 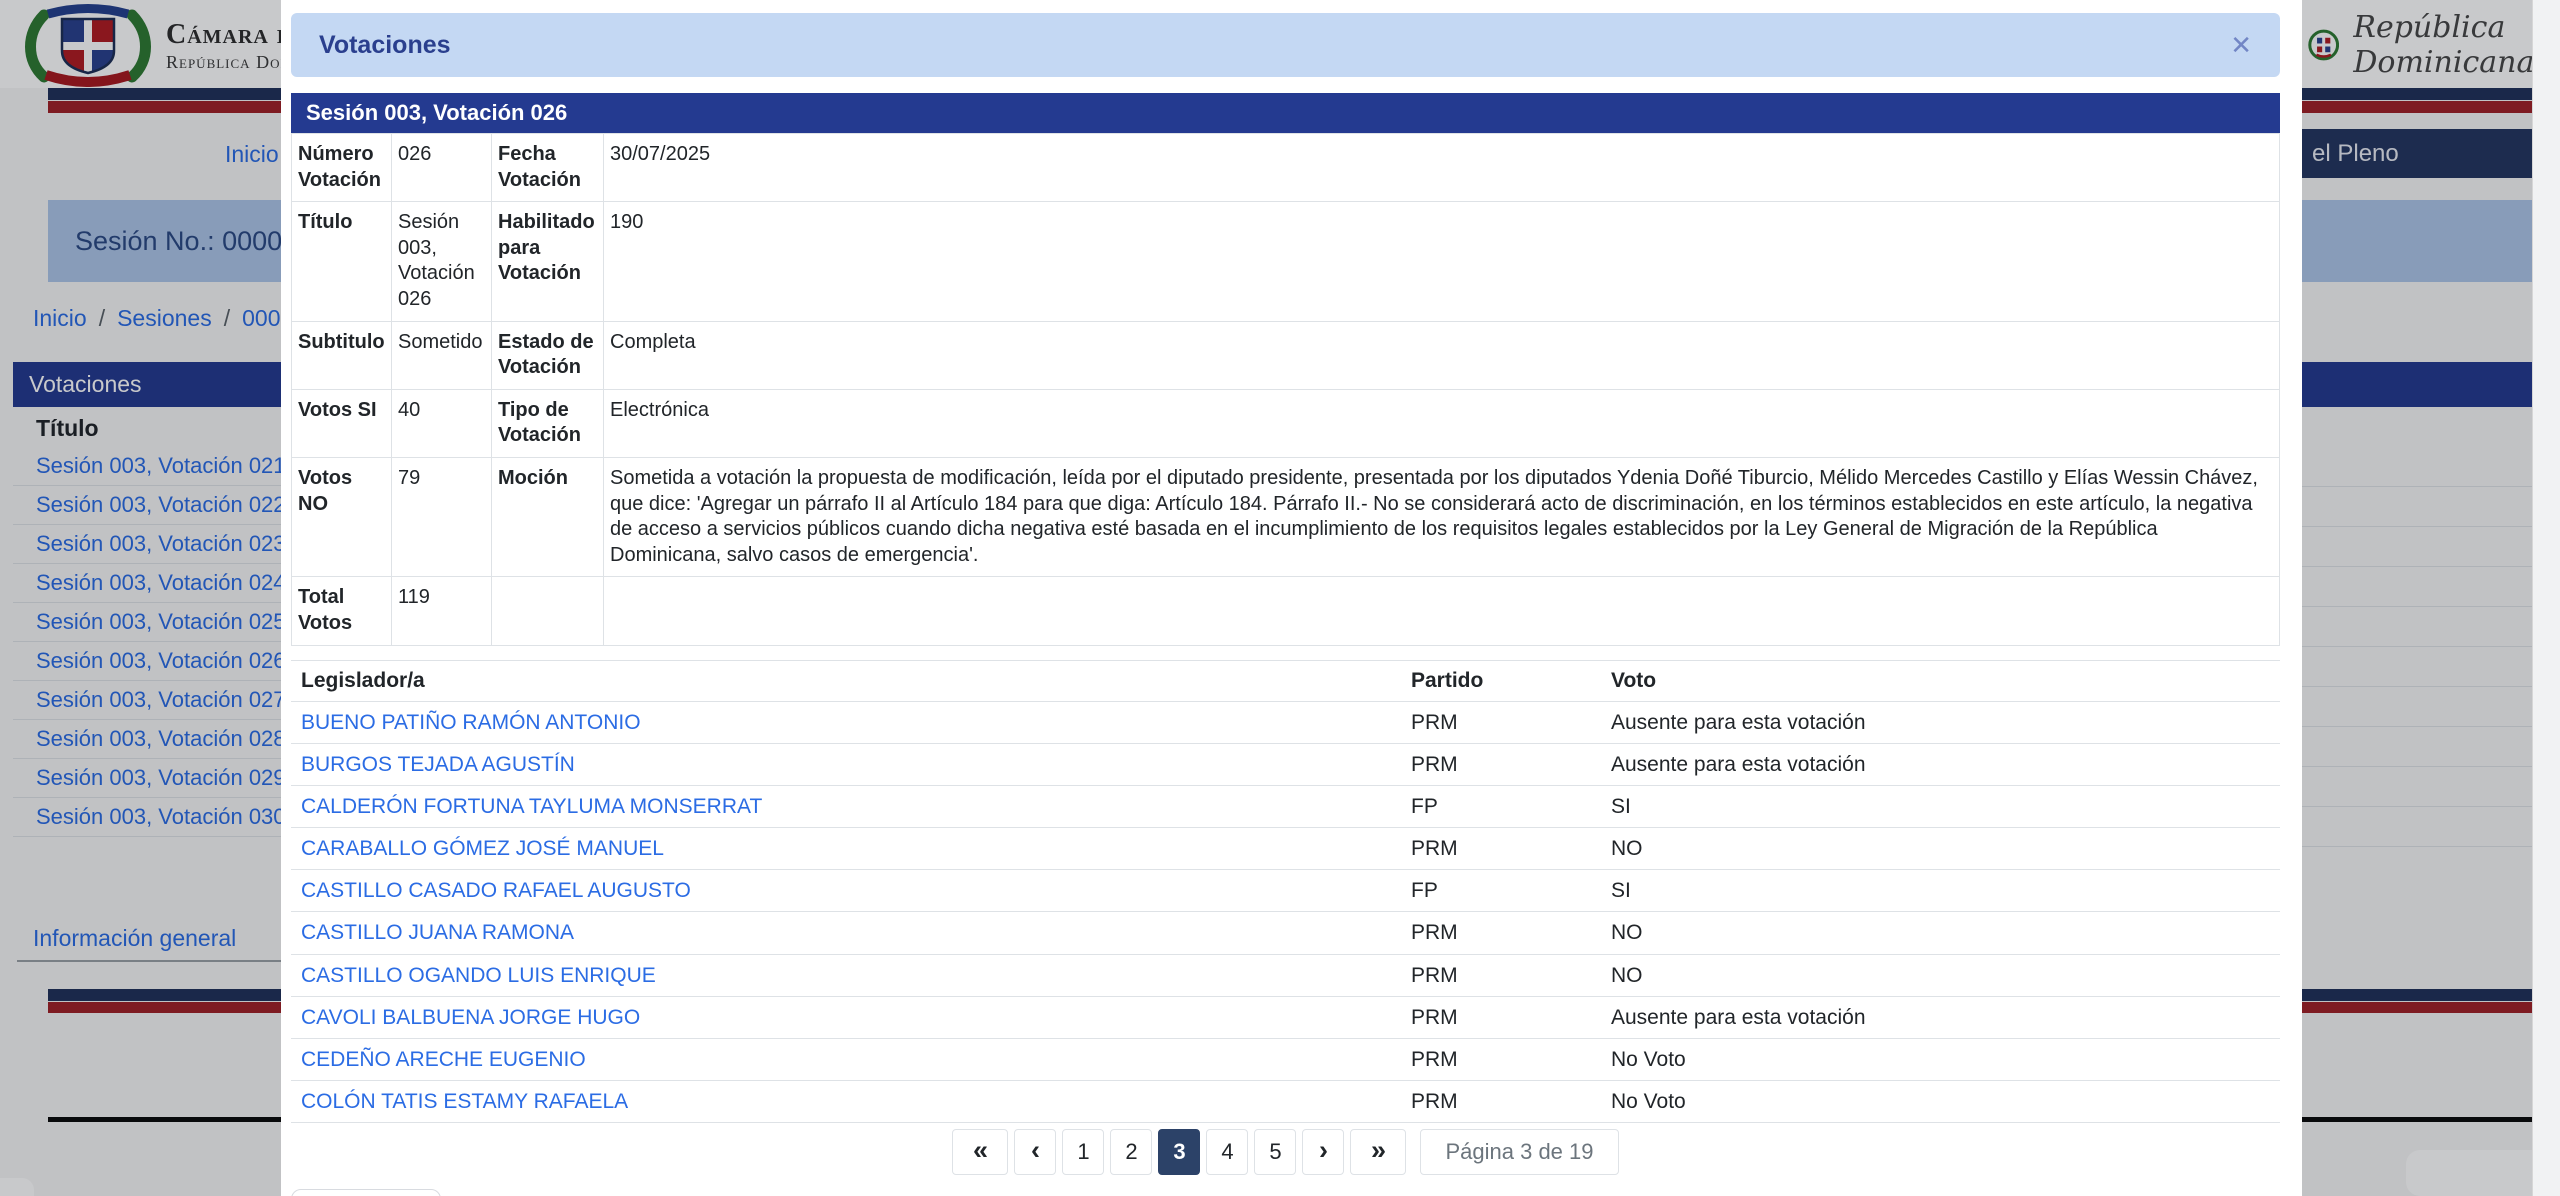 What do you see at coordinates (438, 933) in the screenshot?
I see `legislator-link: CASTILLO JUANA RAMONA` at bounding box center [438, 933].